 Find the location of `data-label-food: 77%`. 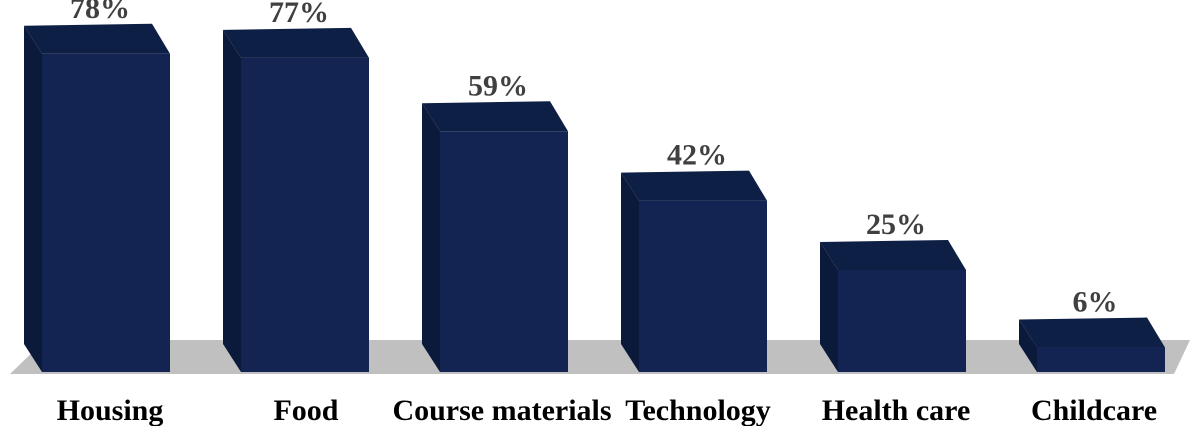

data-label-food: 77% is located at coordinates (299, 14).